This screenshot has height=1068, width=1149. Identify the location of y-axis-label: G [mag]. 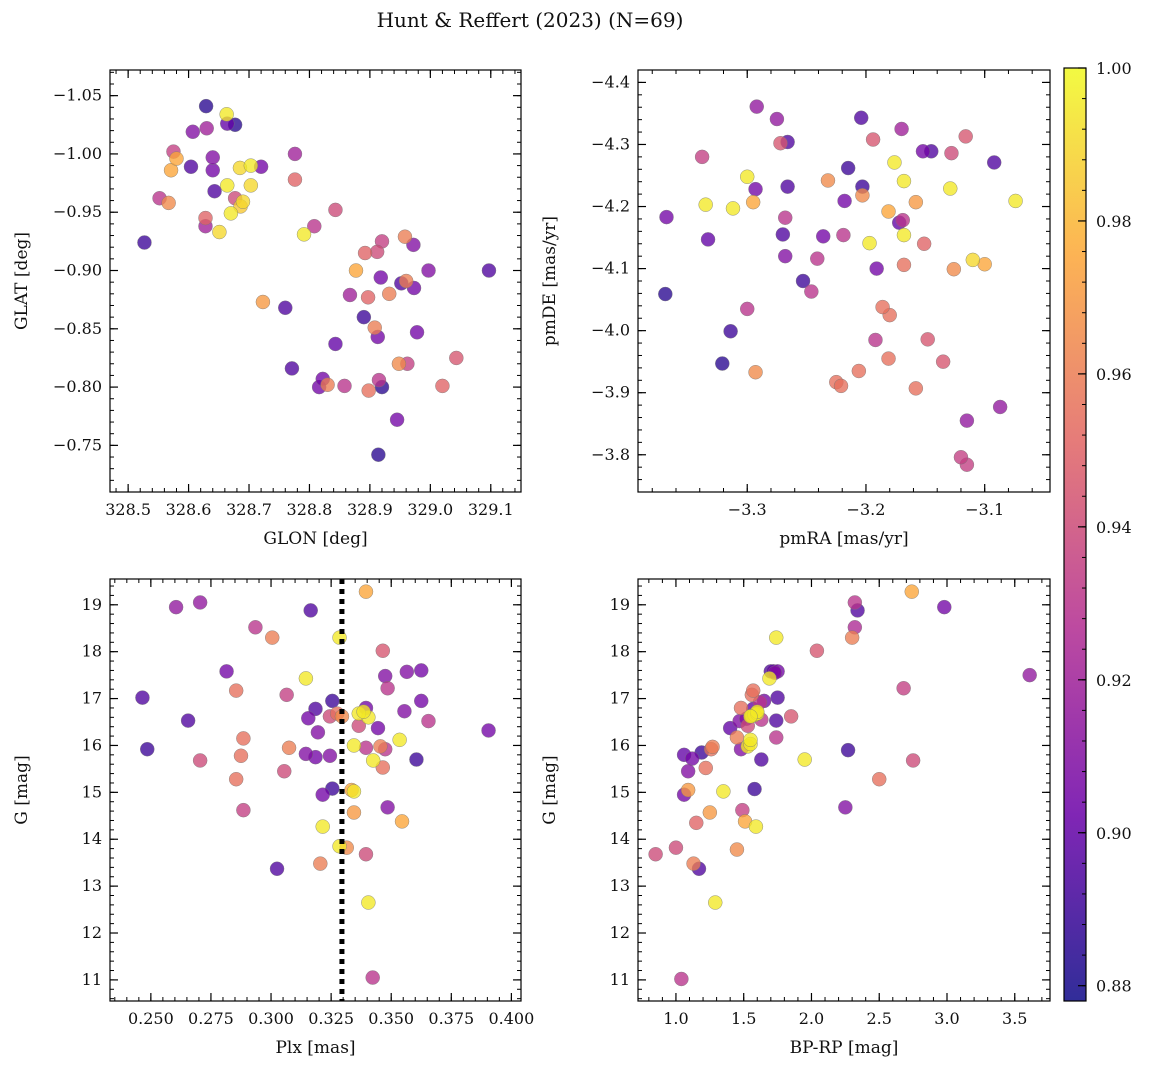
(550, 789).